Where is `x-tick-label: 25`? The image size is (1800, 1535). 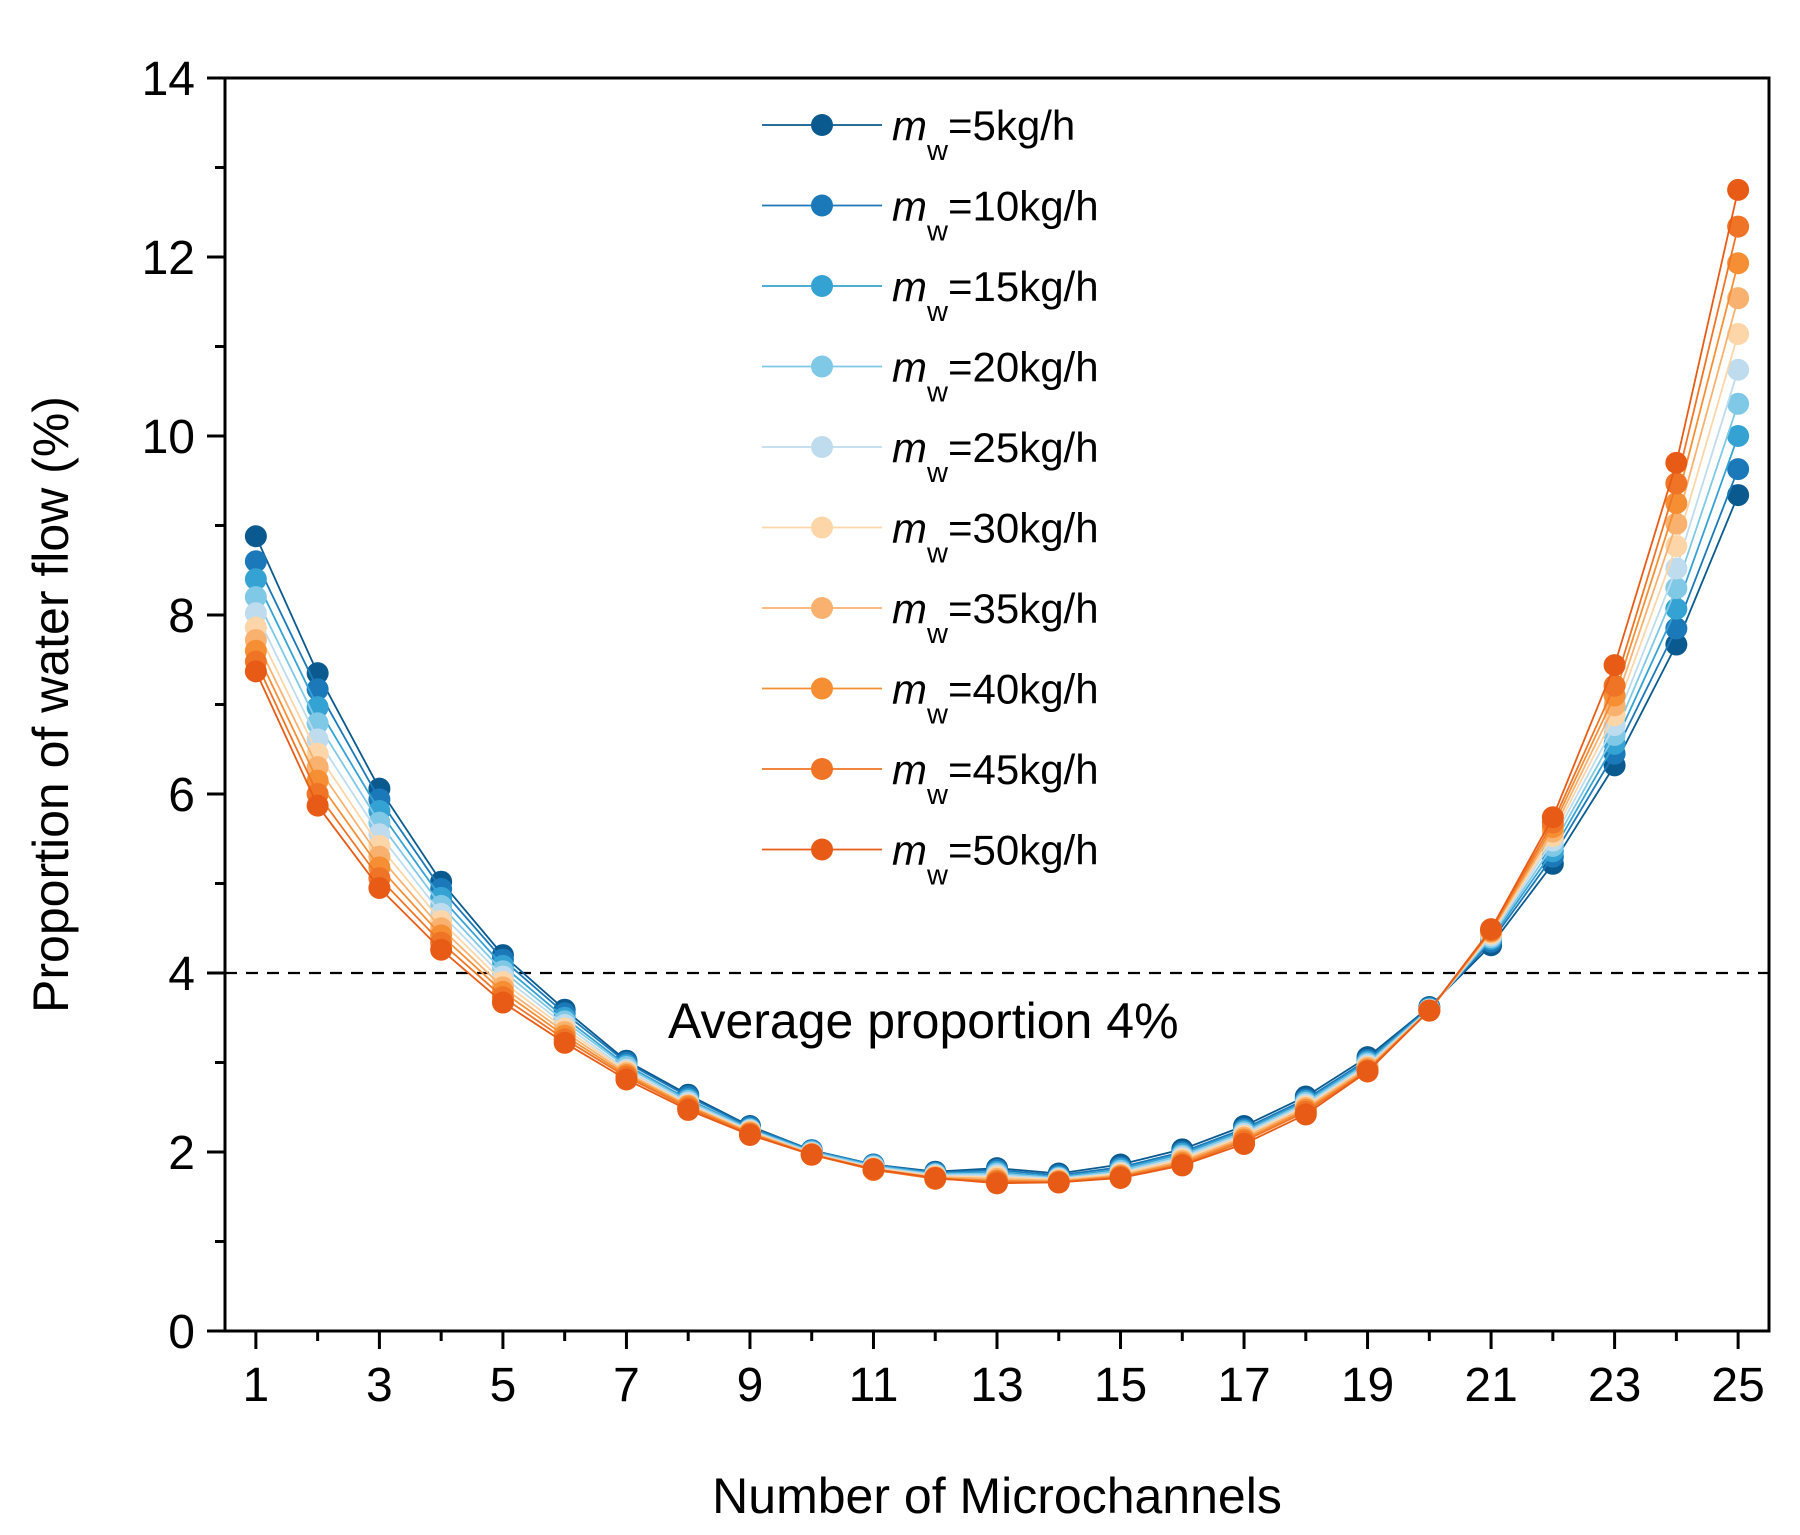 x-tick-label: 25 is located at coordinates (1737, 1385).